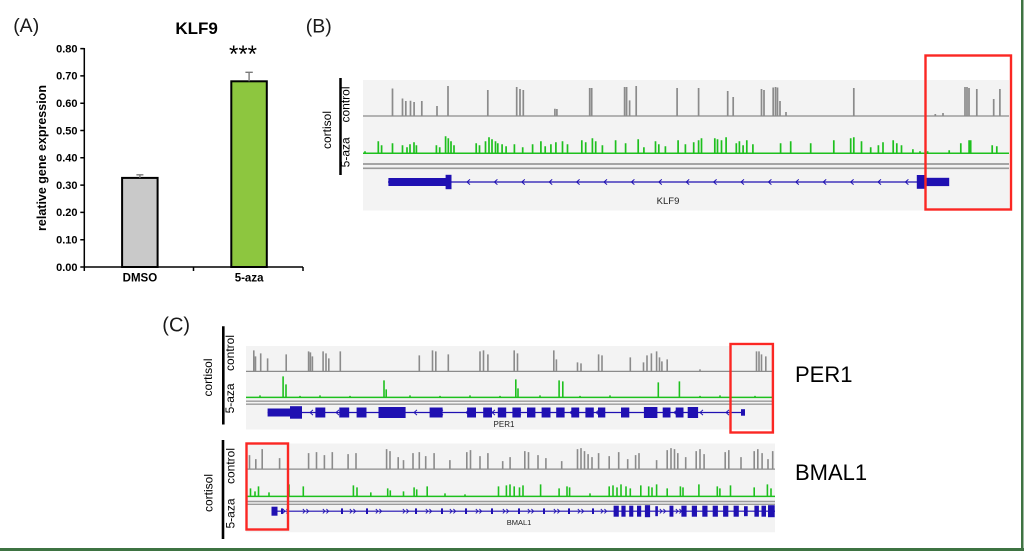 The width and height of the screenshot is (1024, 551). Describe the element at coordinates (42, 158) in the screenshot. I see `svg-text: relative gene expression` at that location.